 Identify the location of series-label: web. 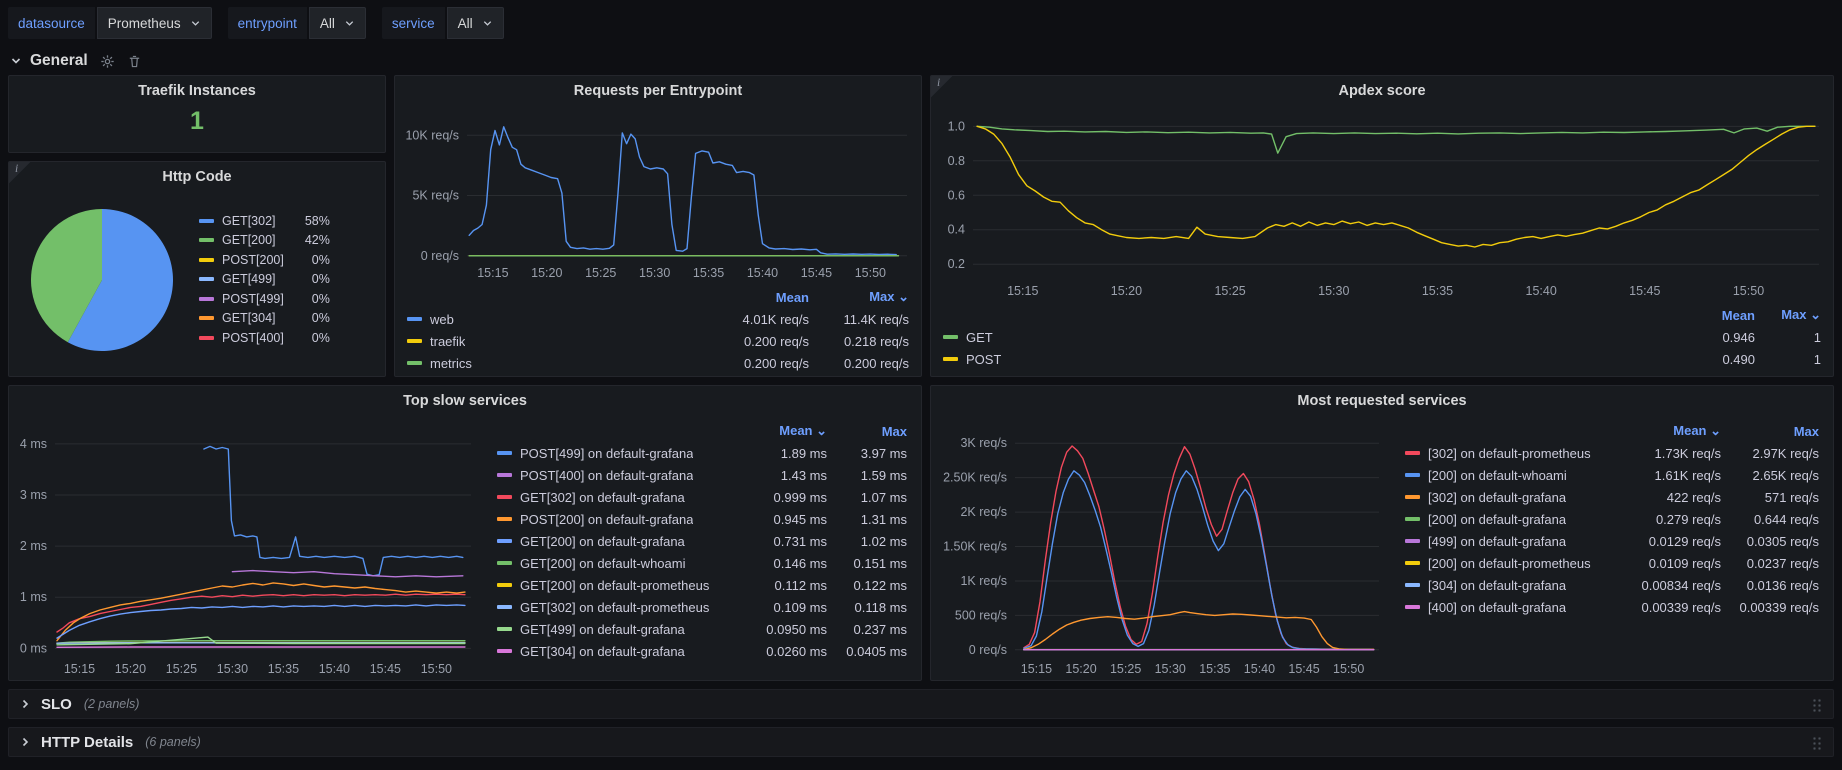
(442, 319).